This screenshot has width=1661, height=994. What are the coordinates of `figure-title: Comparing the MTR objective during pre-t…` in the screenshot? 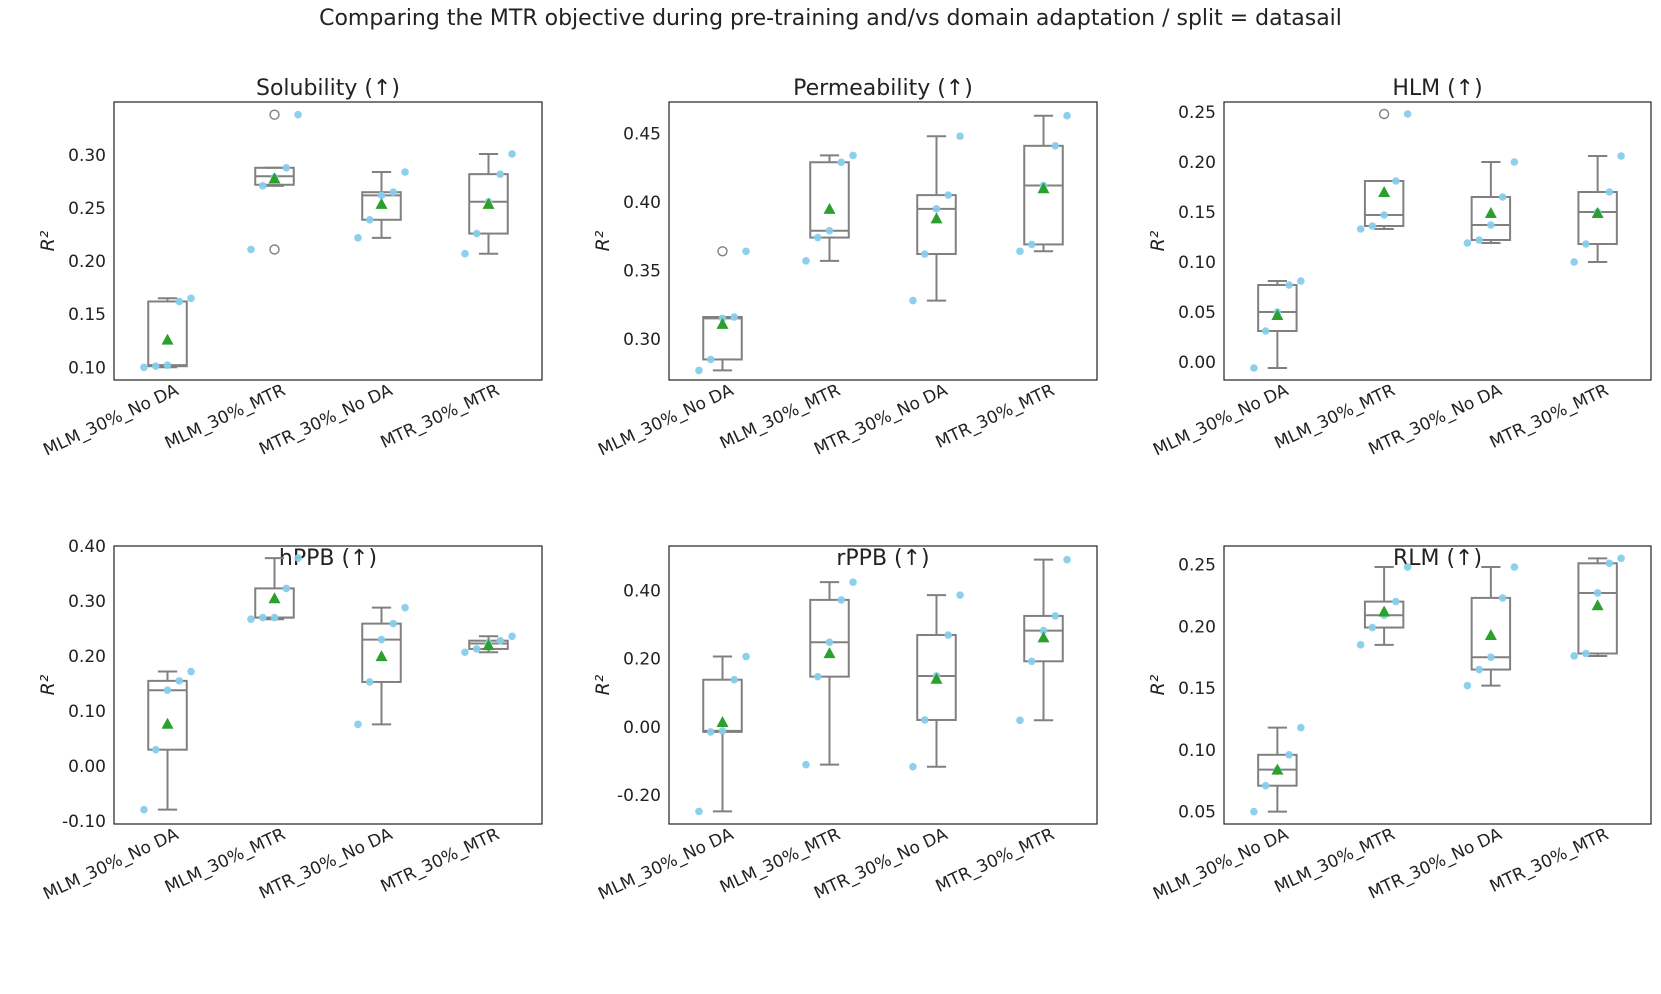 It's located at (830, 18).